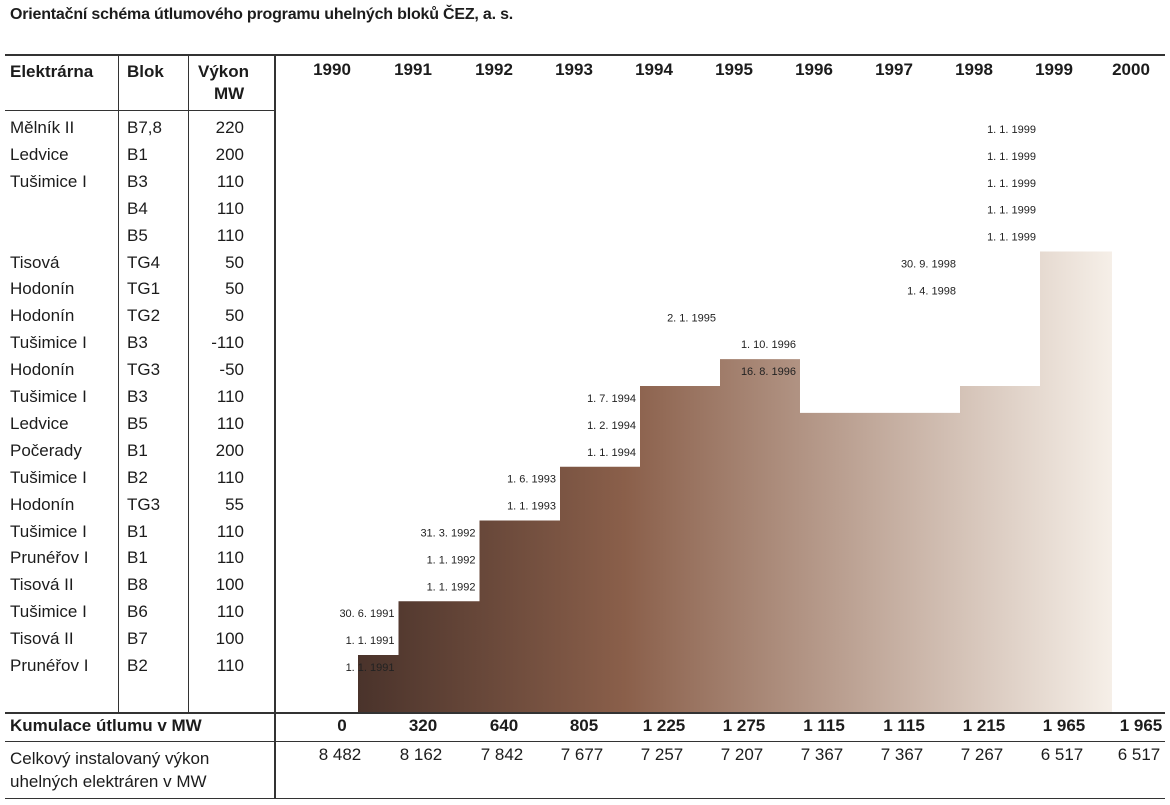  What do you see at coordinates (137, 208) in the screenshot?
I see `row-block: B4` at bounding box center [137, 208].